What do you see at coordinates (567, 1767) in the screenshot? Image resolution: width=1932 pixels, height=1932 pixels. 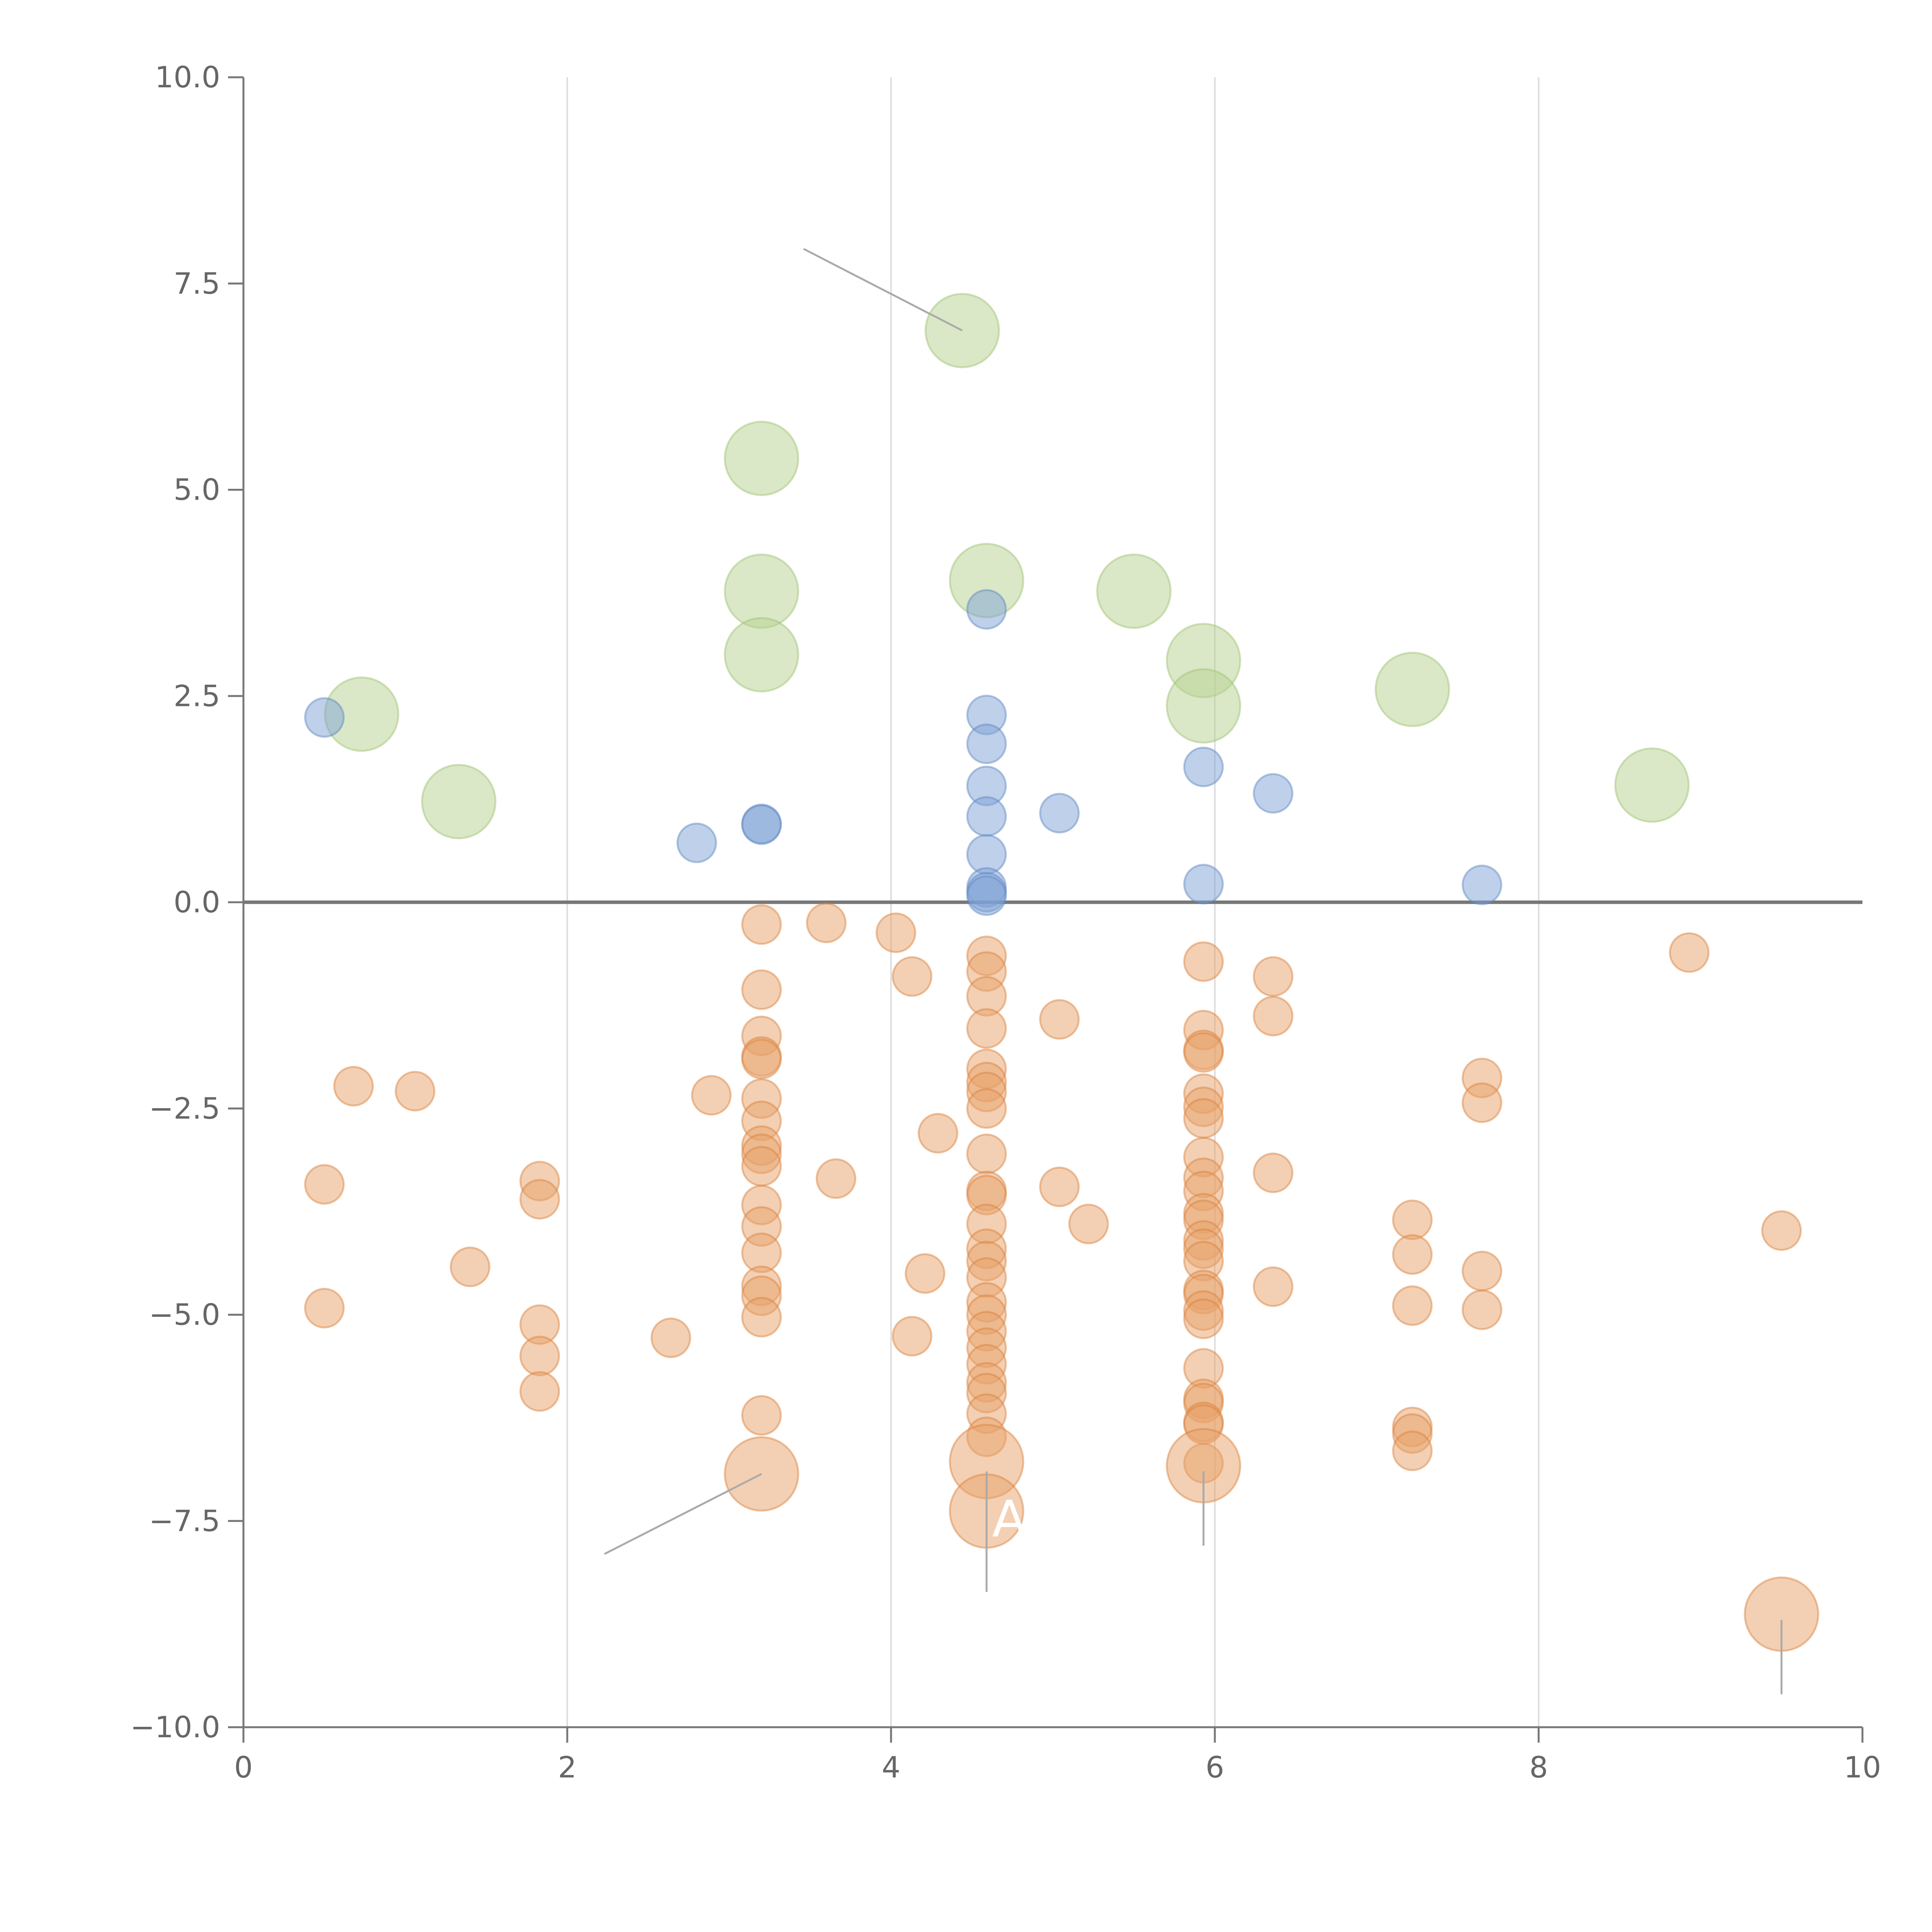 I see `x-tick-label: 2` at bounding box center [567, 1767].